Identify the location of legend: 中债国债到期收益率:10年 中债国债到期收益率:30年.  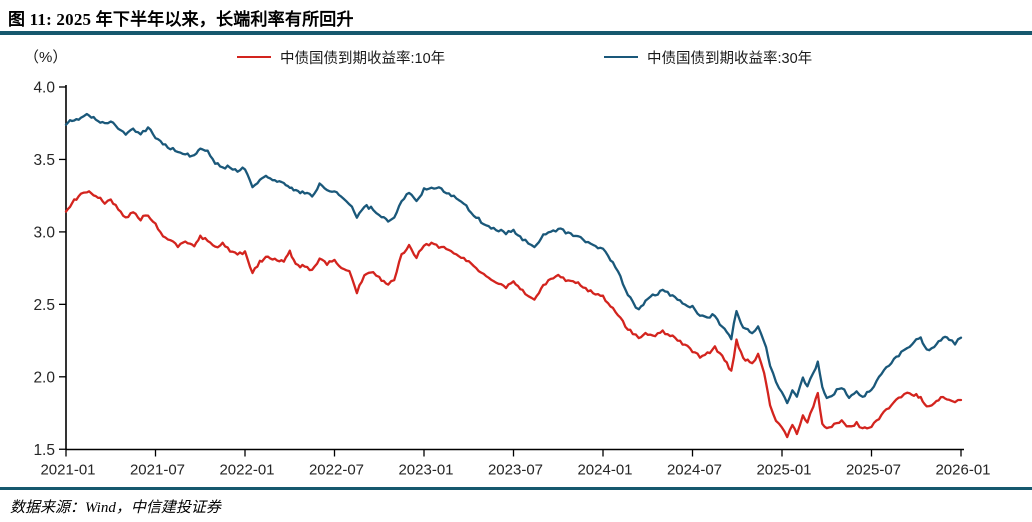
(516, 57).